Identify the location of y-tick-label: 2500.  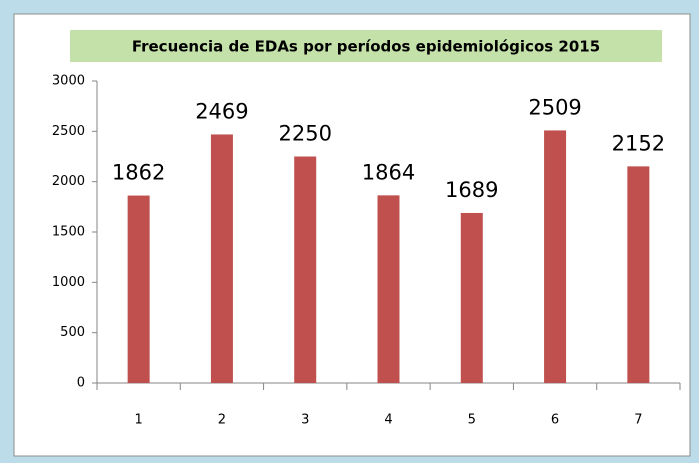
(68, 131).